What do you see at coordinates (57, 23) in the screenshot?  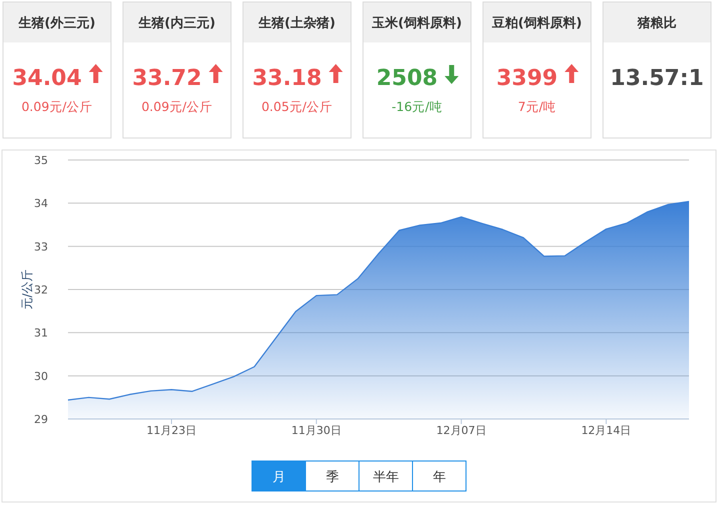 I see `category-label: 生猪(外三元)` at bounding box center [57, 23].